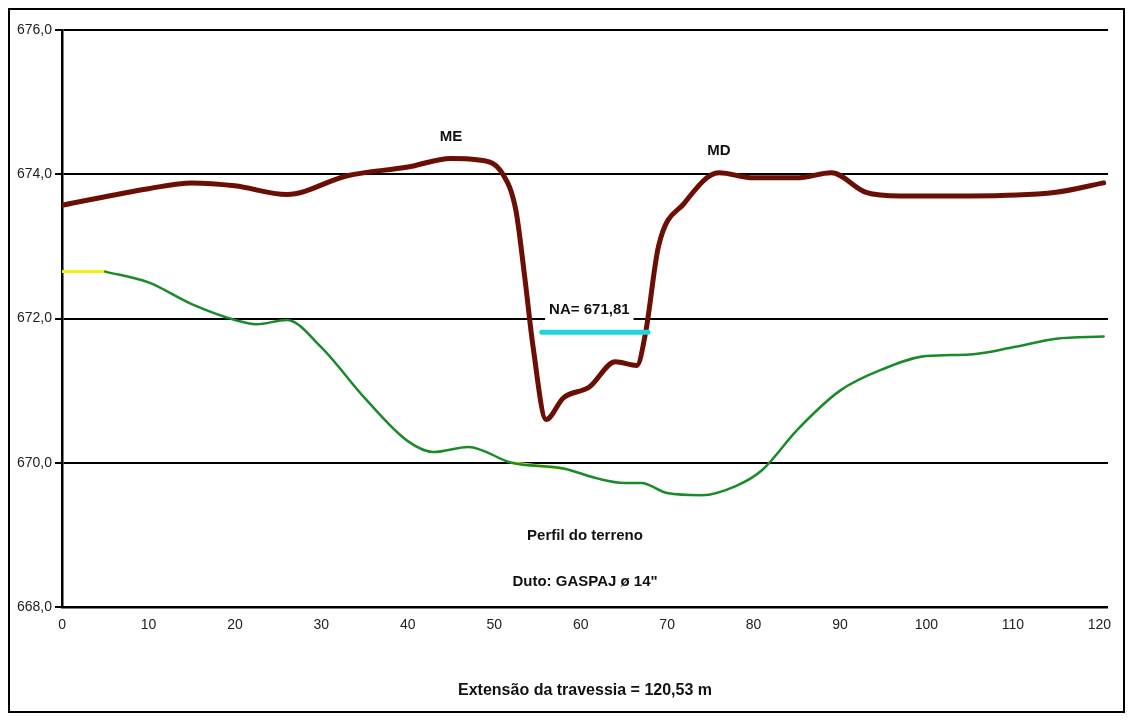 The image size is (1137, 727). I want to click on y-tick-label: 670,0, so click(34, 461).